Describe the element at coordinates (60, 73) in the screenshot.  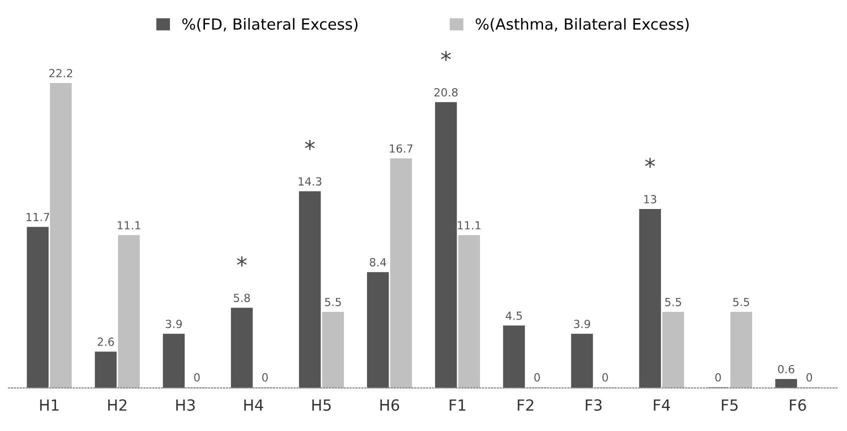
I see `data-label: 22.2` at that location.